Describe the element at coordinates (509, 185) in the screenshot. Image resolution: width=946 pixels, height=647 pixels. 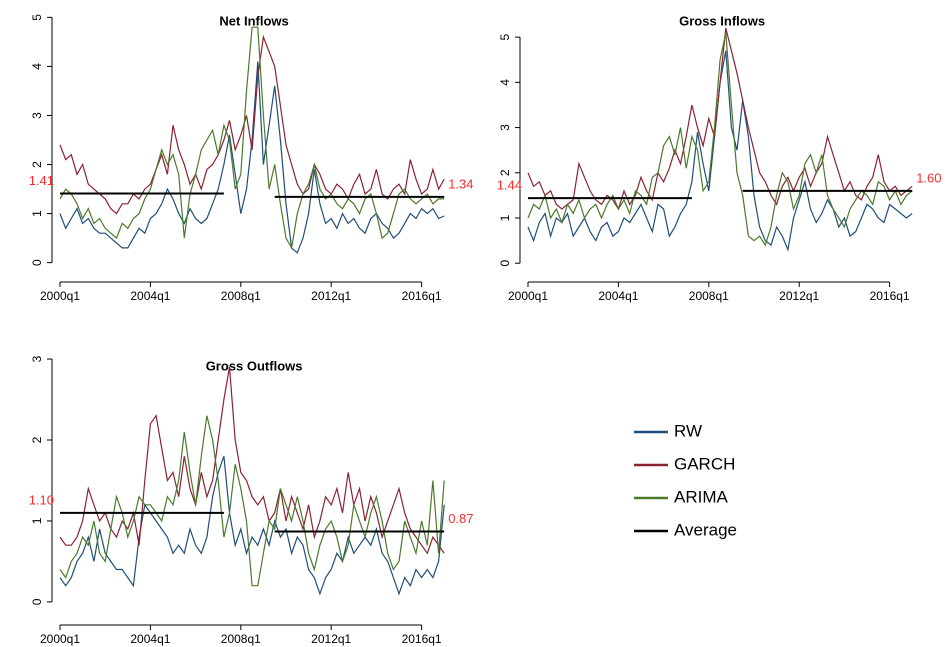
I see `average-label: 1.44` at that location.